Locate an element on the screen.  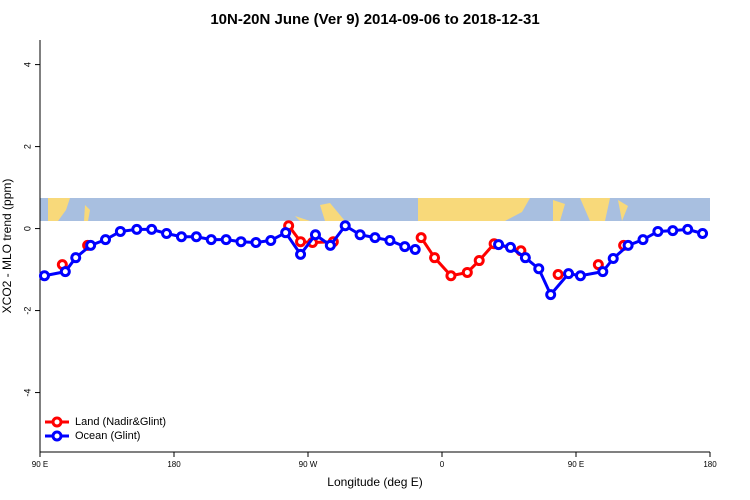
y-tick-label: -4 is located at coordinates (27, 393).